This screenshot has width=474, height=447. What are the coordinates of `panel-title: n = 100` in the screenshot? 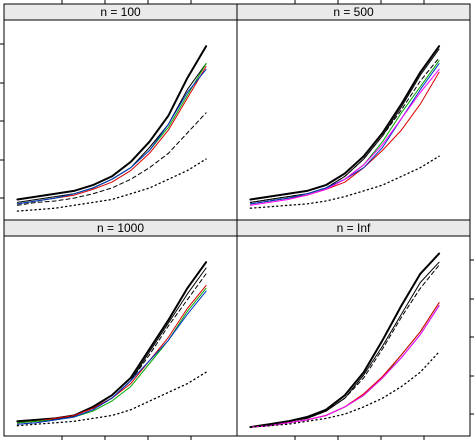 It's located at (120, 12).